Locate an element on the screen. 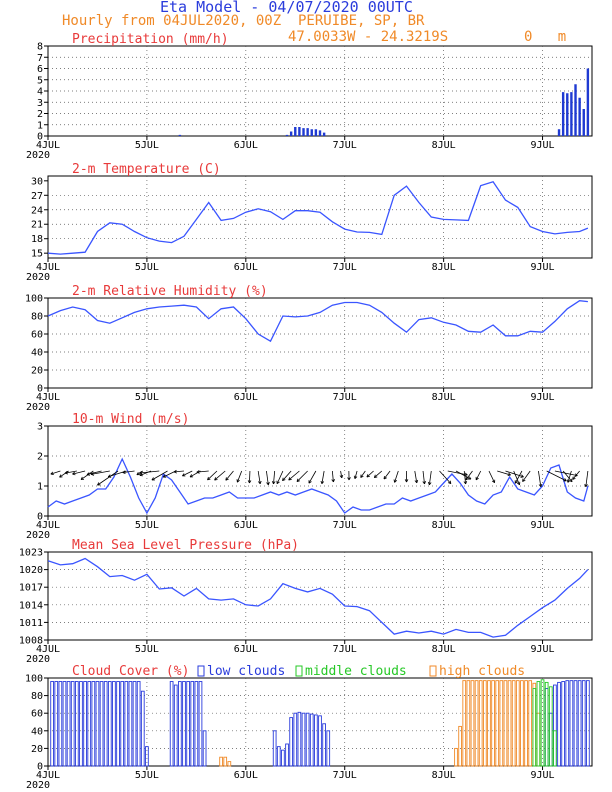  legend-label-2: high clouds is located at coordinates (482, 671).